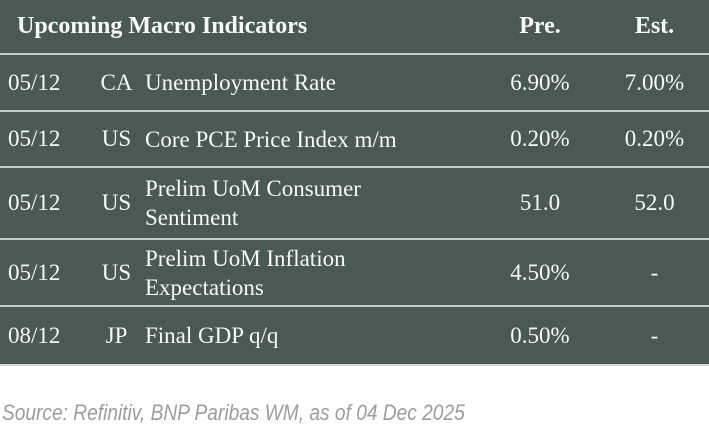  Describe the element at coordinates (540, 26) in the screenshot. I see `column-header-pre: Pre.` at that location.